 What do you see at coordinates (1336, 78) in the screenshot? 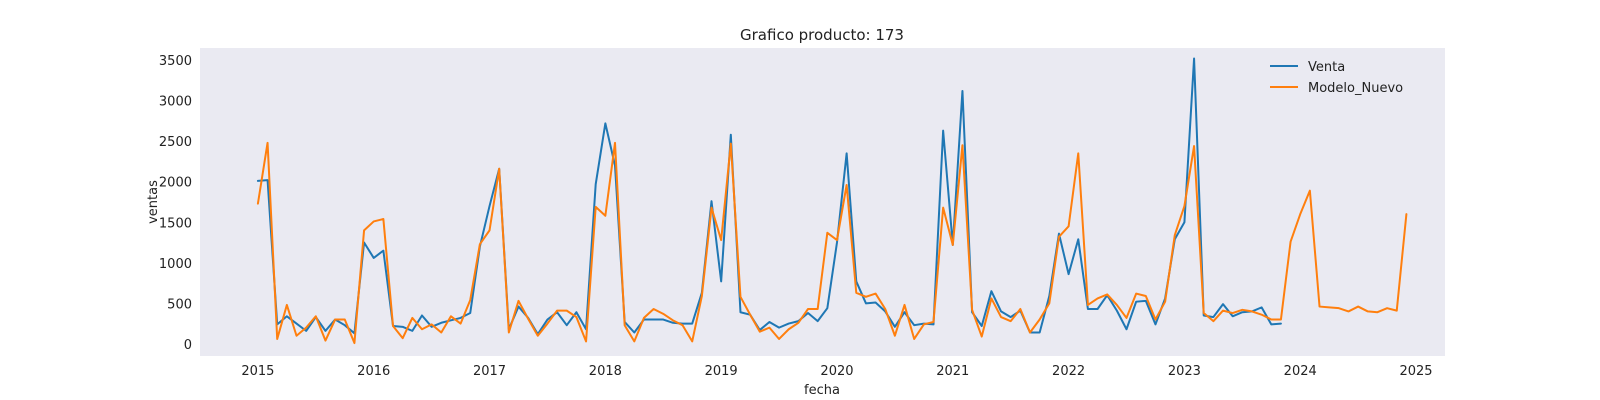
I see `legend: Venta Modelo_Nuevo` at bounding box center [1336, 78].